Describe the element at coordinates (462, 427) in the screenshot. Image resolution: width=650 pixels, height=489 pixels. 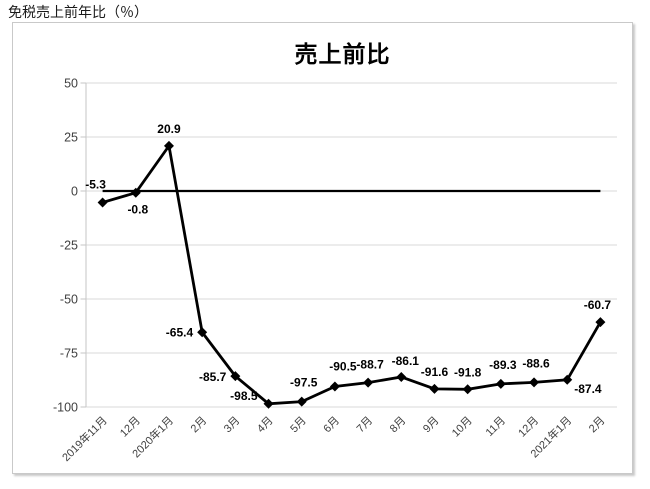
I see `x-axis-label: 10月` at that location.